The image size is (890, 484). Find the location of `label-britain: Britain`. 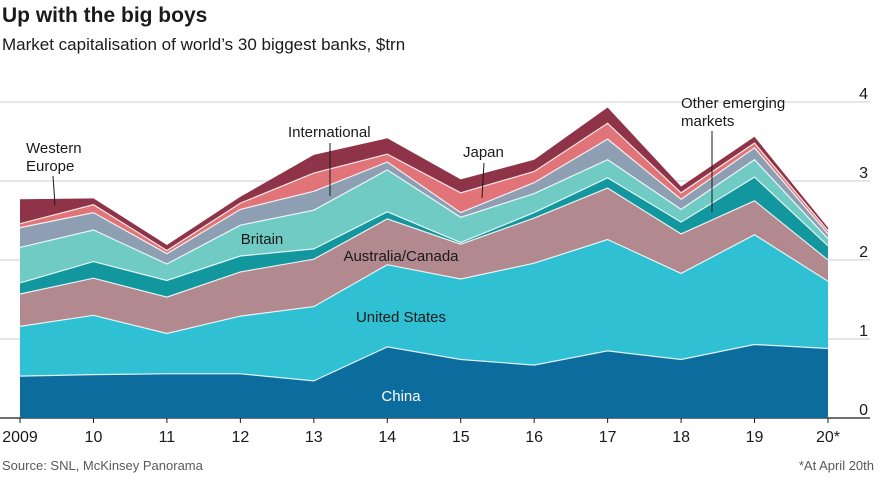

label-britain: Britain is located at coordinates (262, 239).